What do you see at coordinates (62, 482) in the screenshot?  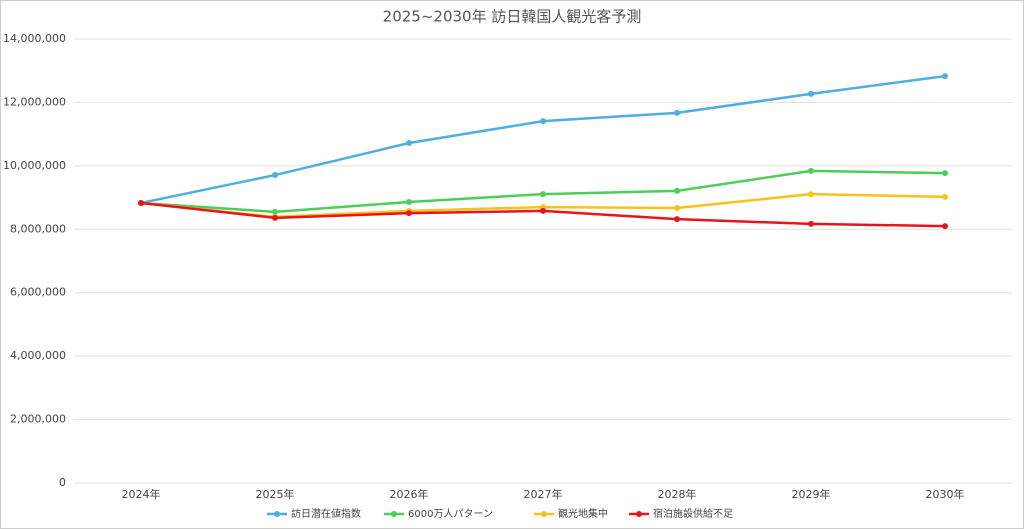 I see `y-tick-label: 0` at bounding box center [62, 482].